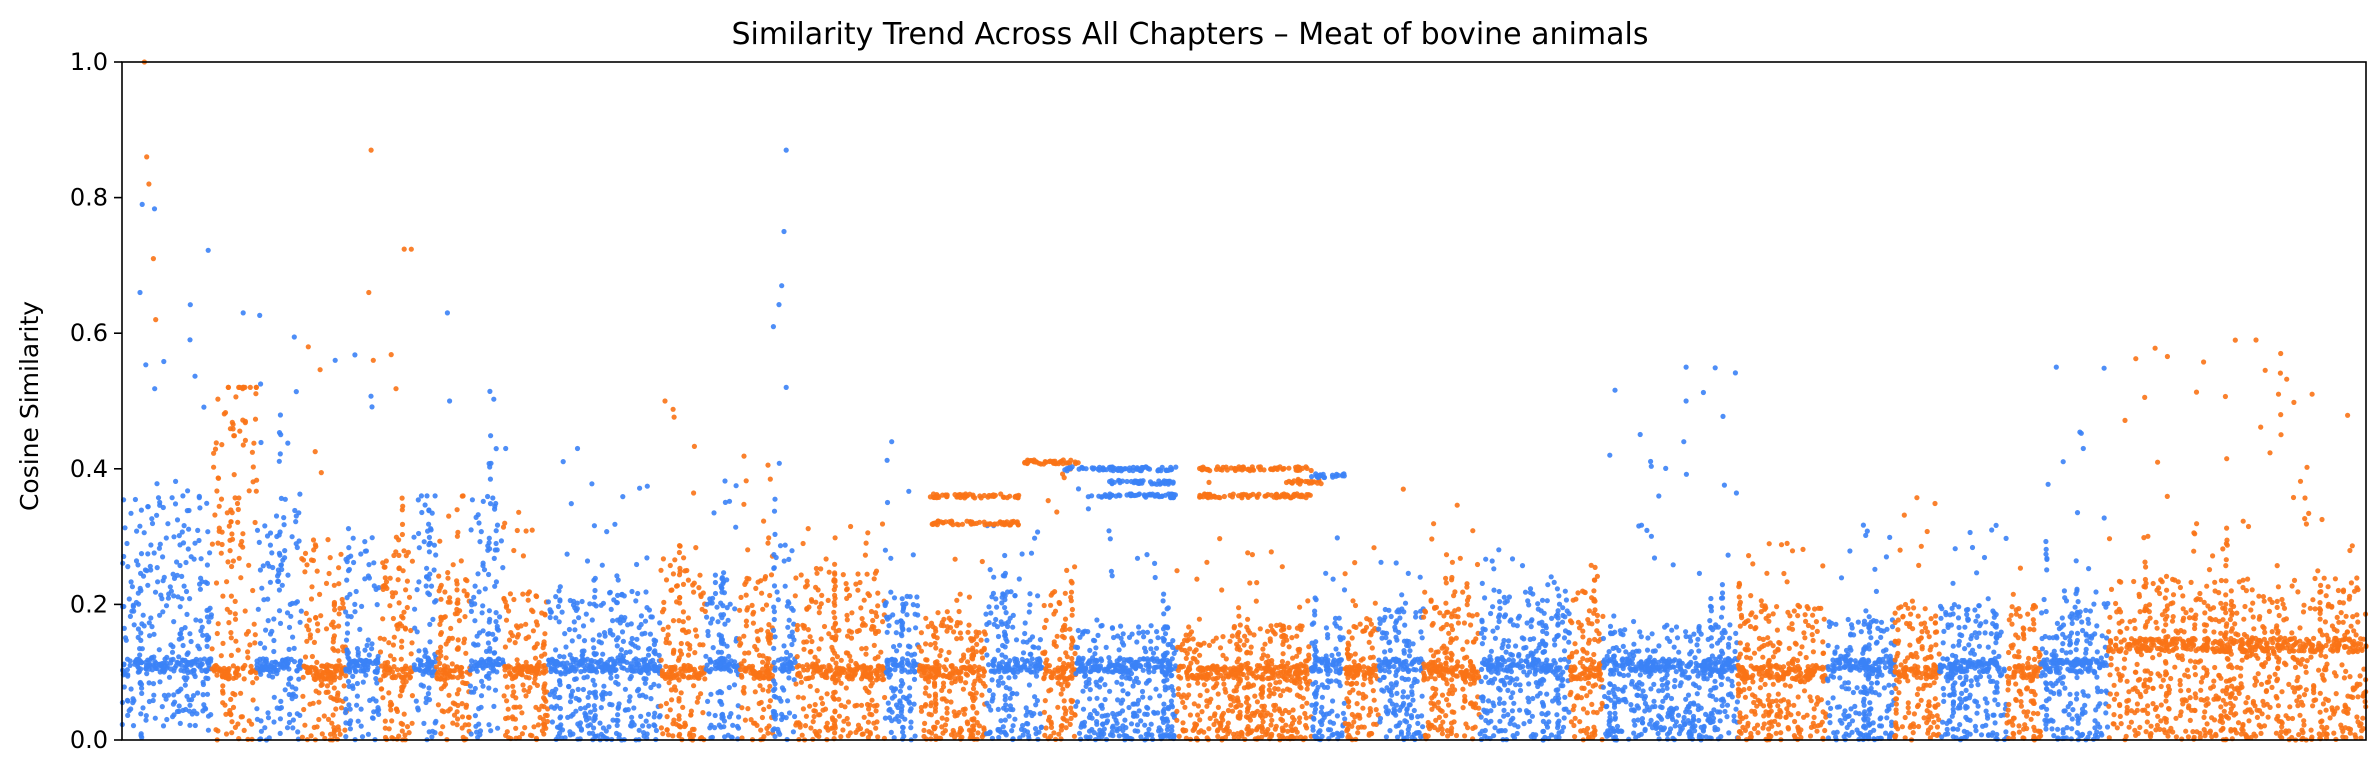 The width and height of the screenshot is (2380, 783). What do you see at coordinates (29, 406) in the screenshot?
I see `y-axis-label: Cosine Similarity` at bounding box center [29, 406].